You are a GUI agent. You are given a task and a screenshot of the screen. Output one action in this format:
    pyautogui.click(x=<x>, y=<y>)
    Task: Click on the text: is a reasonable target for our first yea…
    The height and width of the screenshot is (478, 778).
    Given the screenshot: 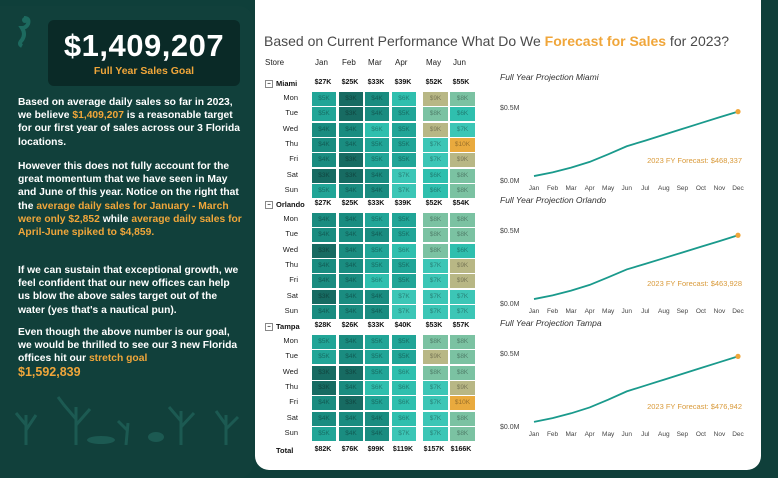 What is the action you would take?
    pyautogui.click(x=129, y=129)
    